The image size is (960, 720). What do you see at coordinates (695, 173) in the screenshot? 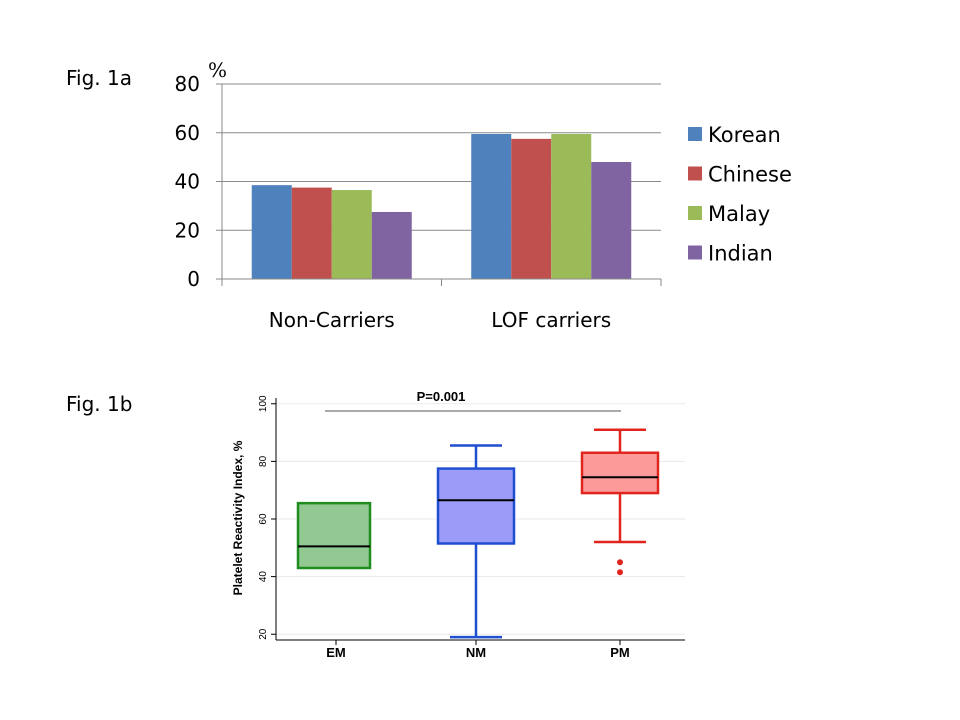
I see `legend-swatch-chinese` at bounding box center [695, 173].